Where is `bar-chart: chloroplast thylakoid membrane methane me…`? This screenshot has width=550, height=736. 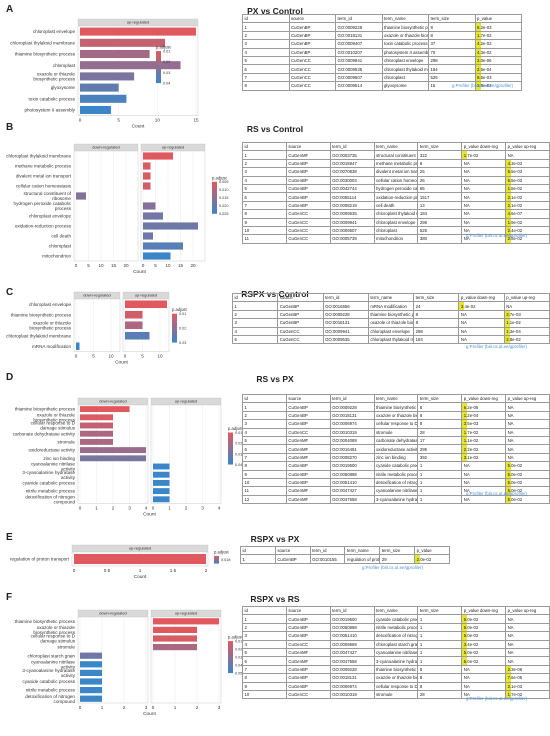 bar-chart: chloroplast thylakoid membrane methane me… is located at coordinates (117, 209).